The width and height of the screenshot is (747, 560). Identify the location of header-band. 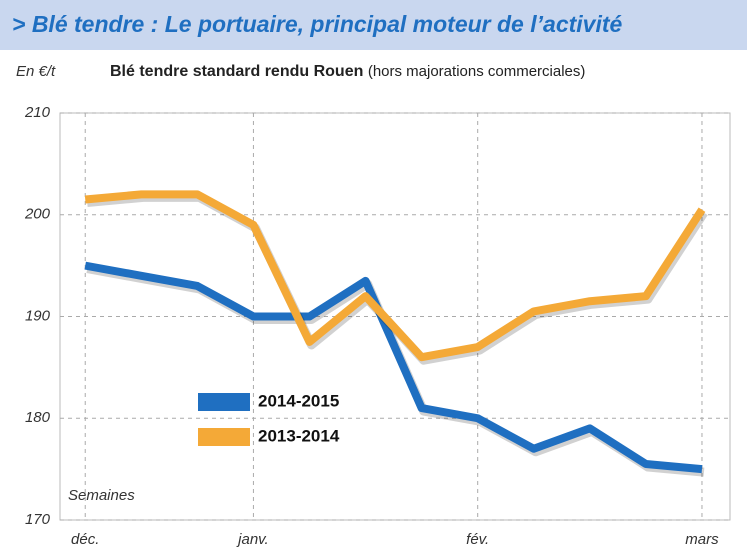
(373, 25).